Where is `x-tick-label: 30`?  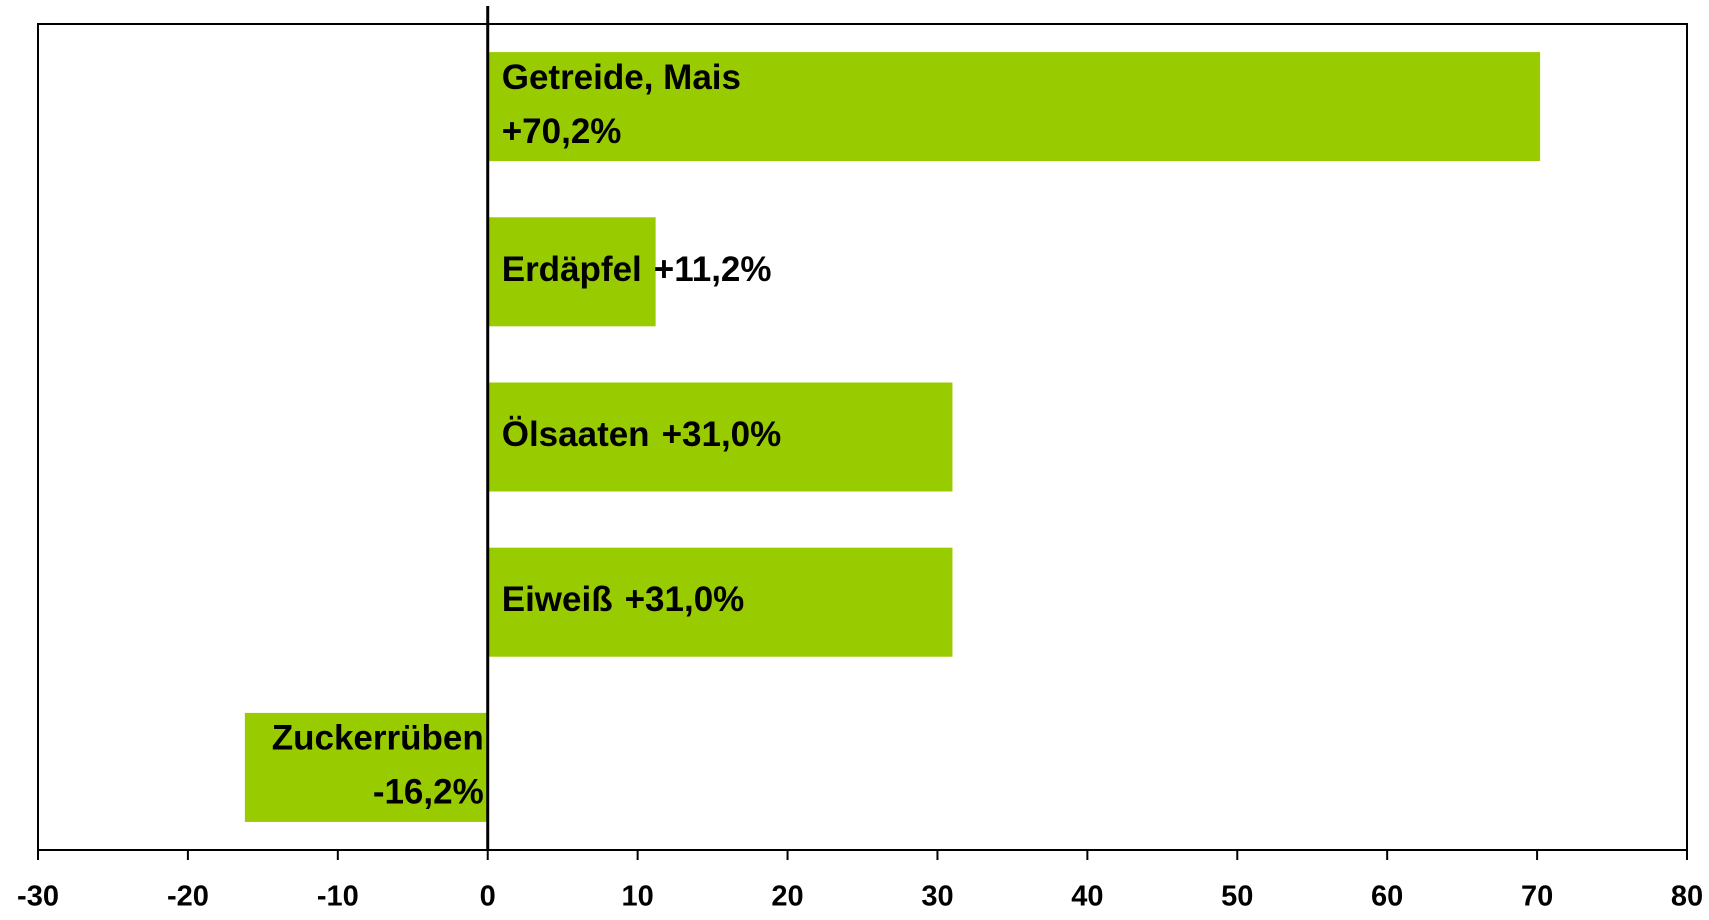
x-tick-label: 30 is located at coordinates (937, 897).